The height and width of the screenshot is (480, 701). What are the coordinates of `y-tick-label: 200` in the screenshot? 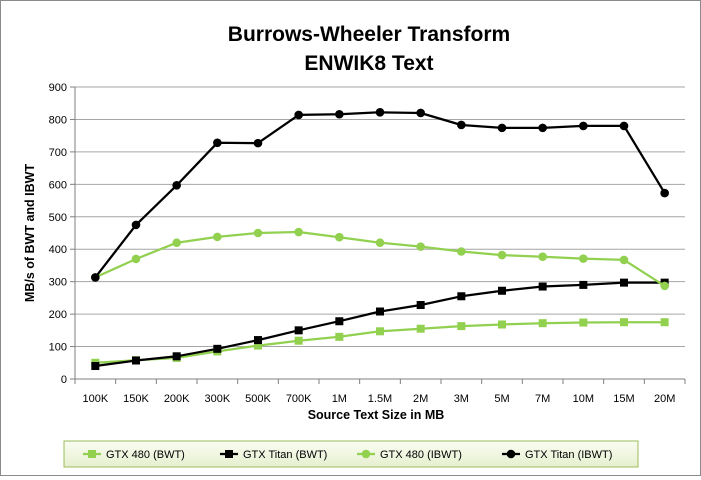 It's located at (58, 315).